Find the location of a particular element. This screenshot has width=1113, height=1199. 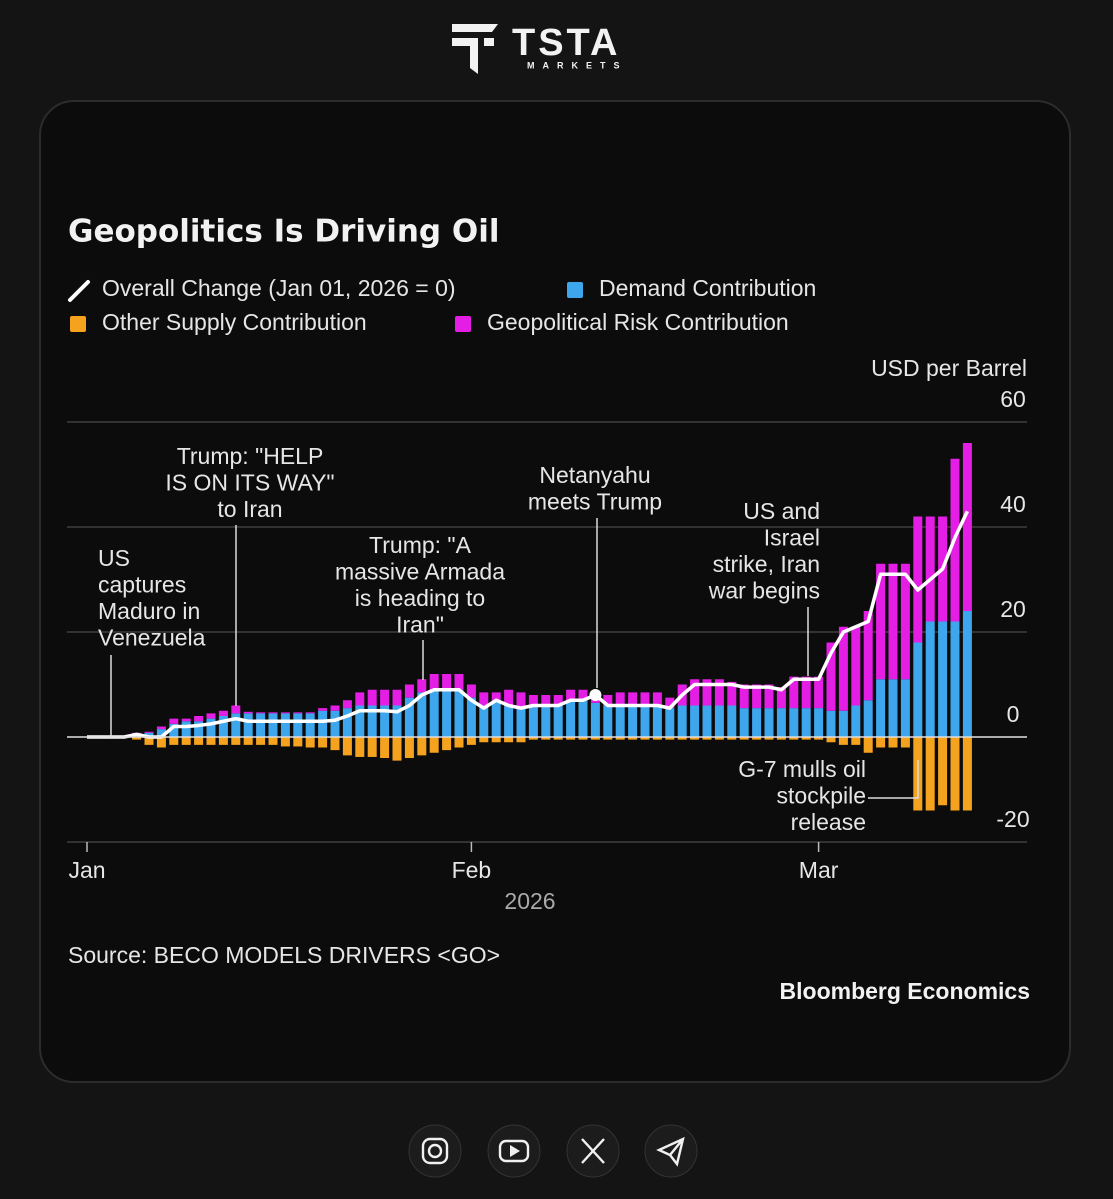

telegram is located at coordinates (671, 1151).